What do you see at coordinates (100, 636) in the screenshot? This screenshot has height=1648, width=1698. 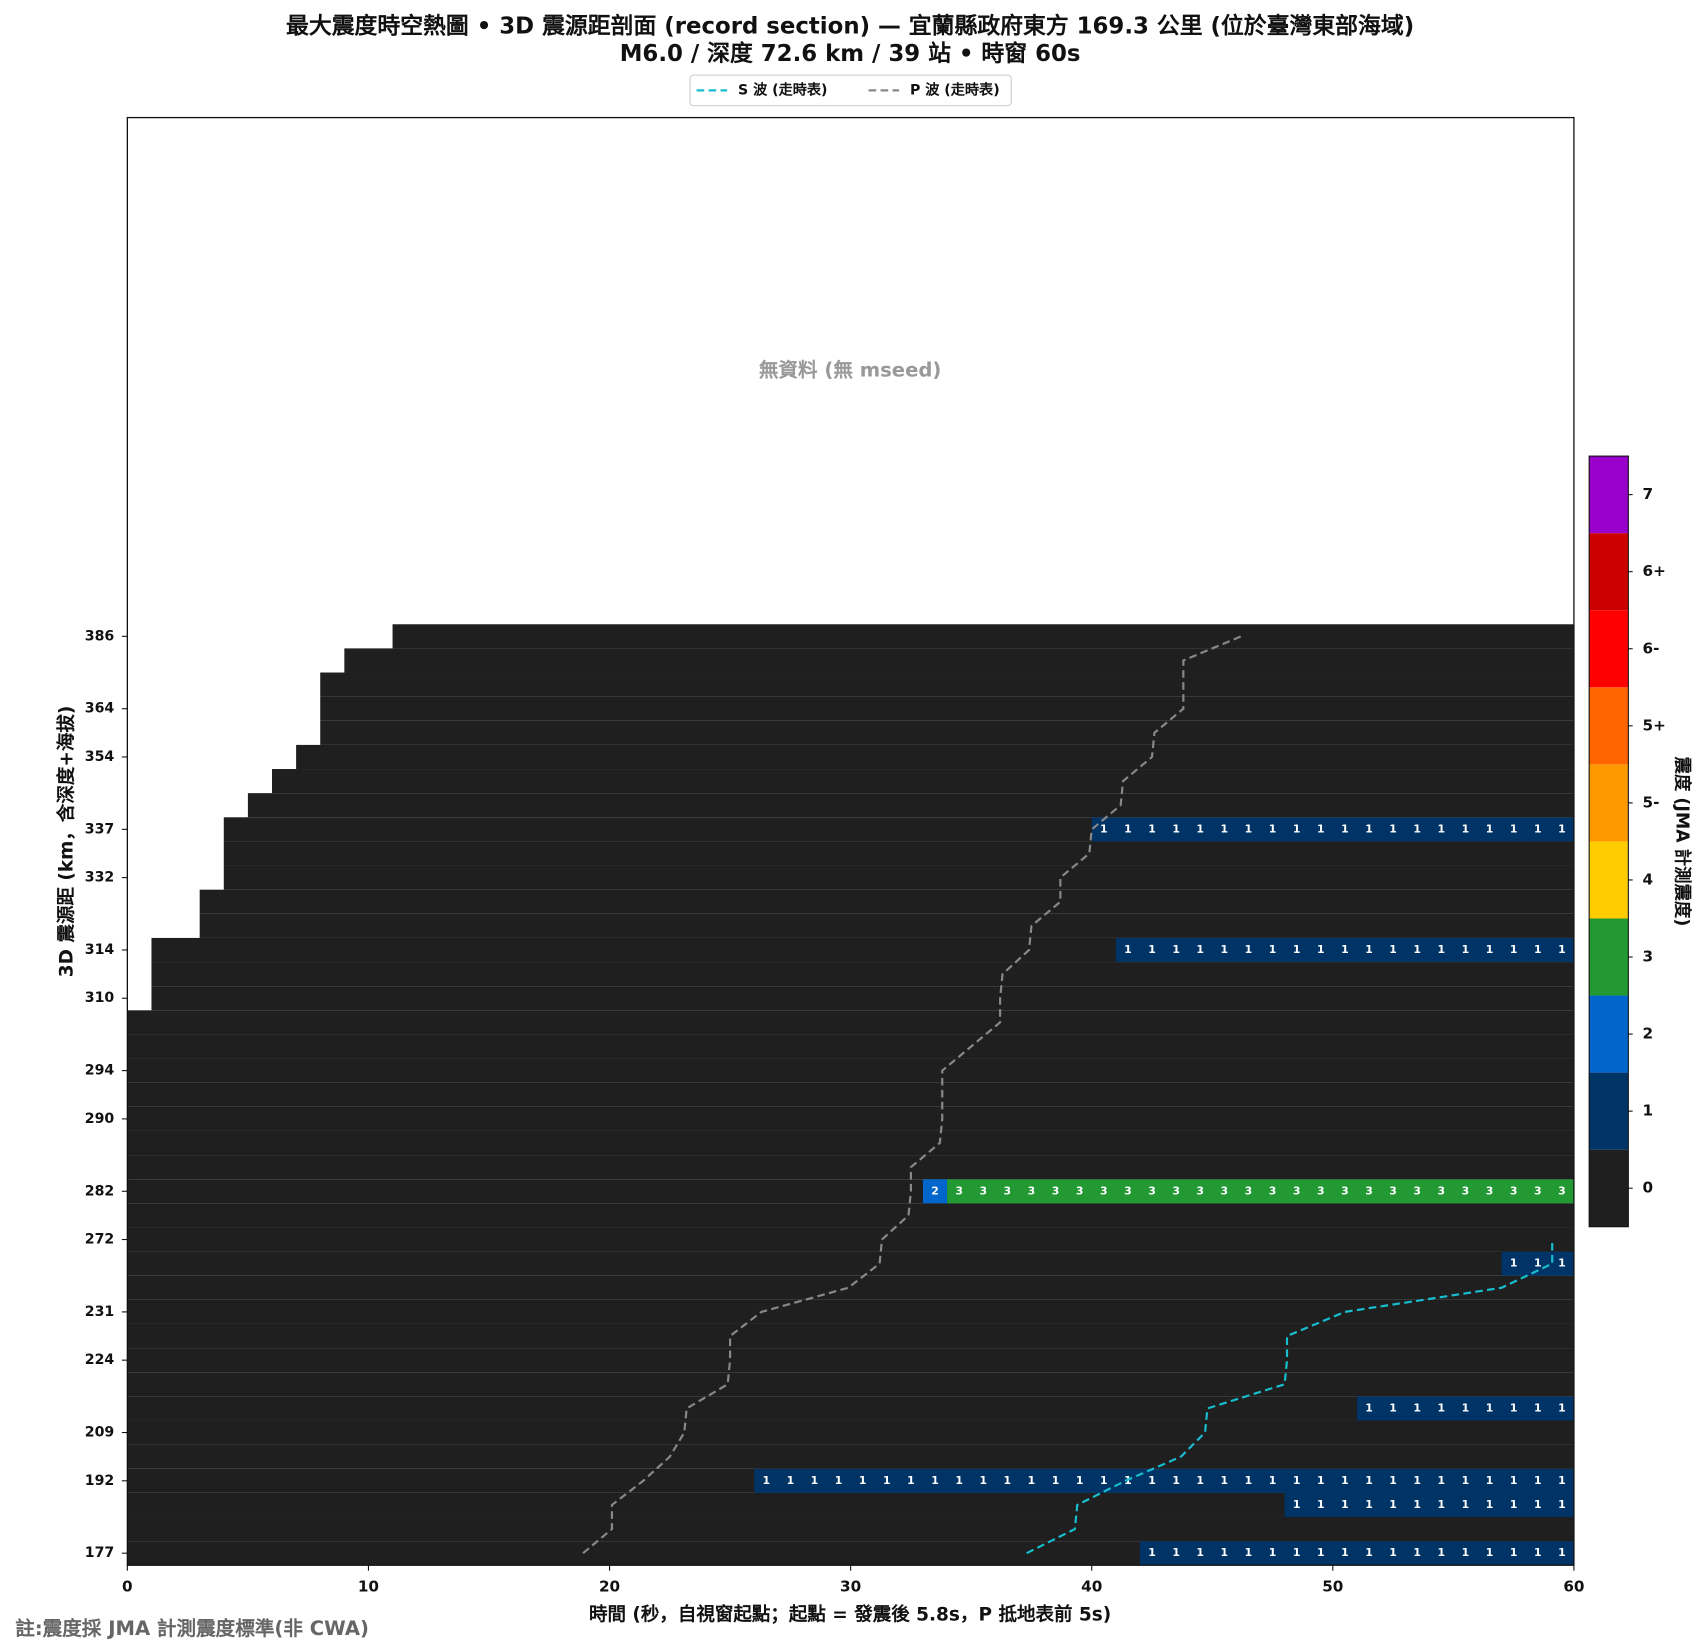 I see `y-tick-label: 386` at bounding box center [100, 636].